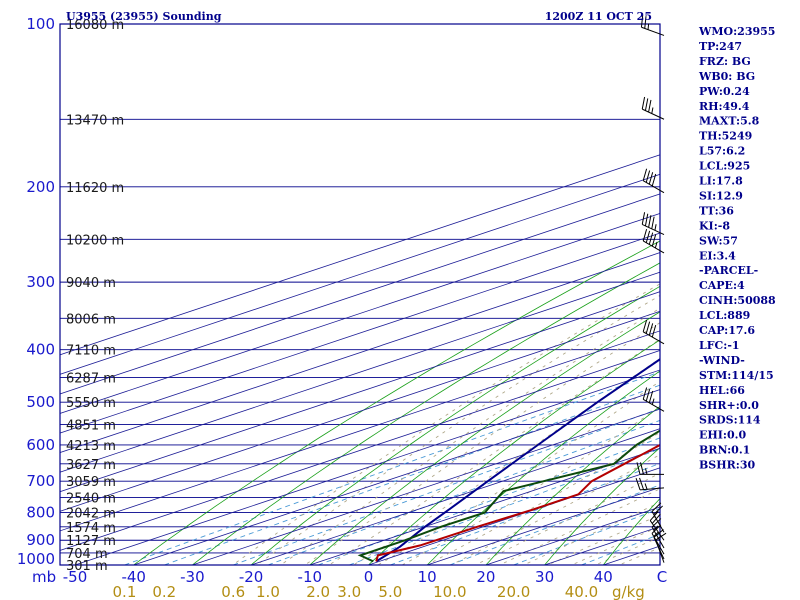 The height and width of the screenshot is (600, 800). Describe the element at coordinates (736, 31) in the screenshot. I see `index-line: WMO:23955` at that location.